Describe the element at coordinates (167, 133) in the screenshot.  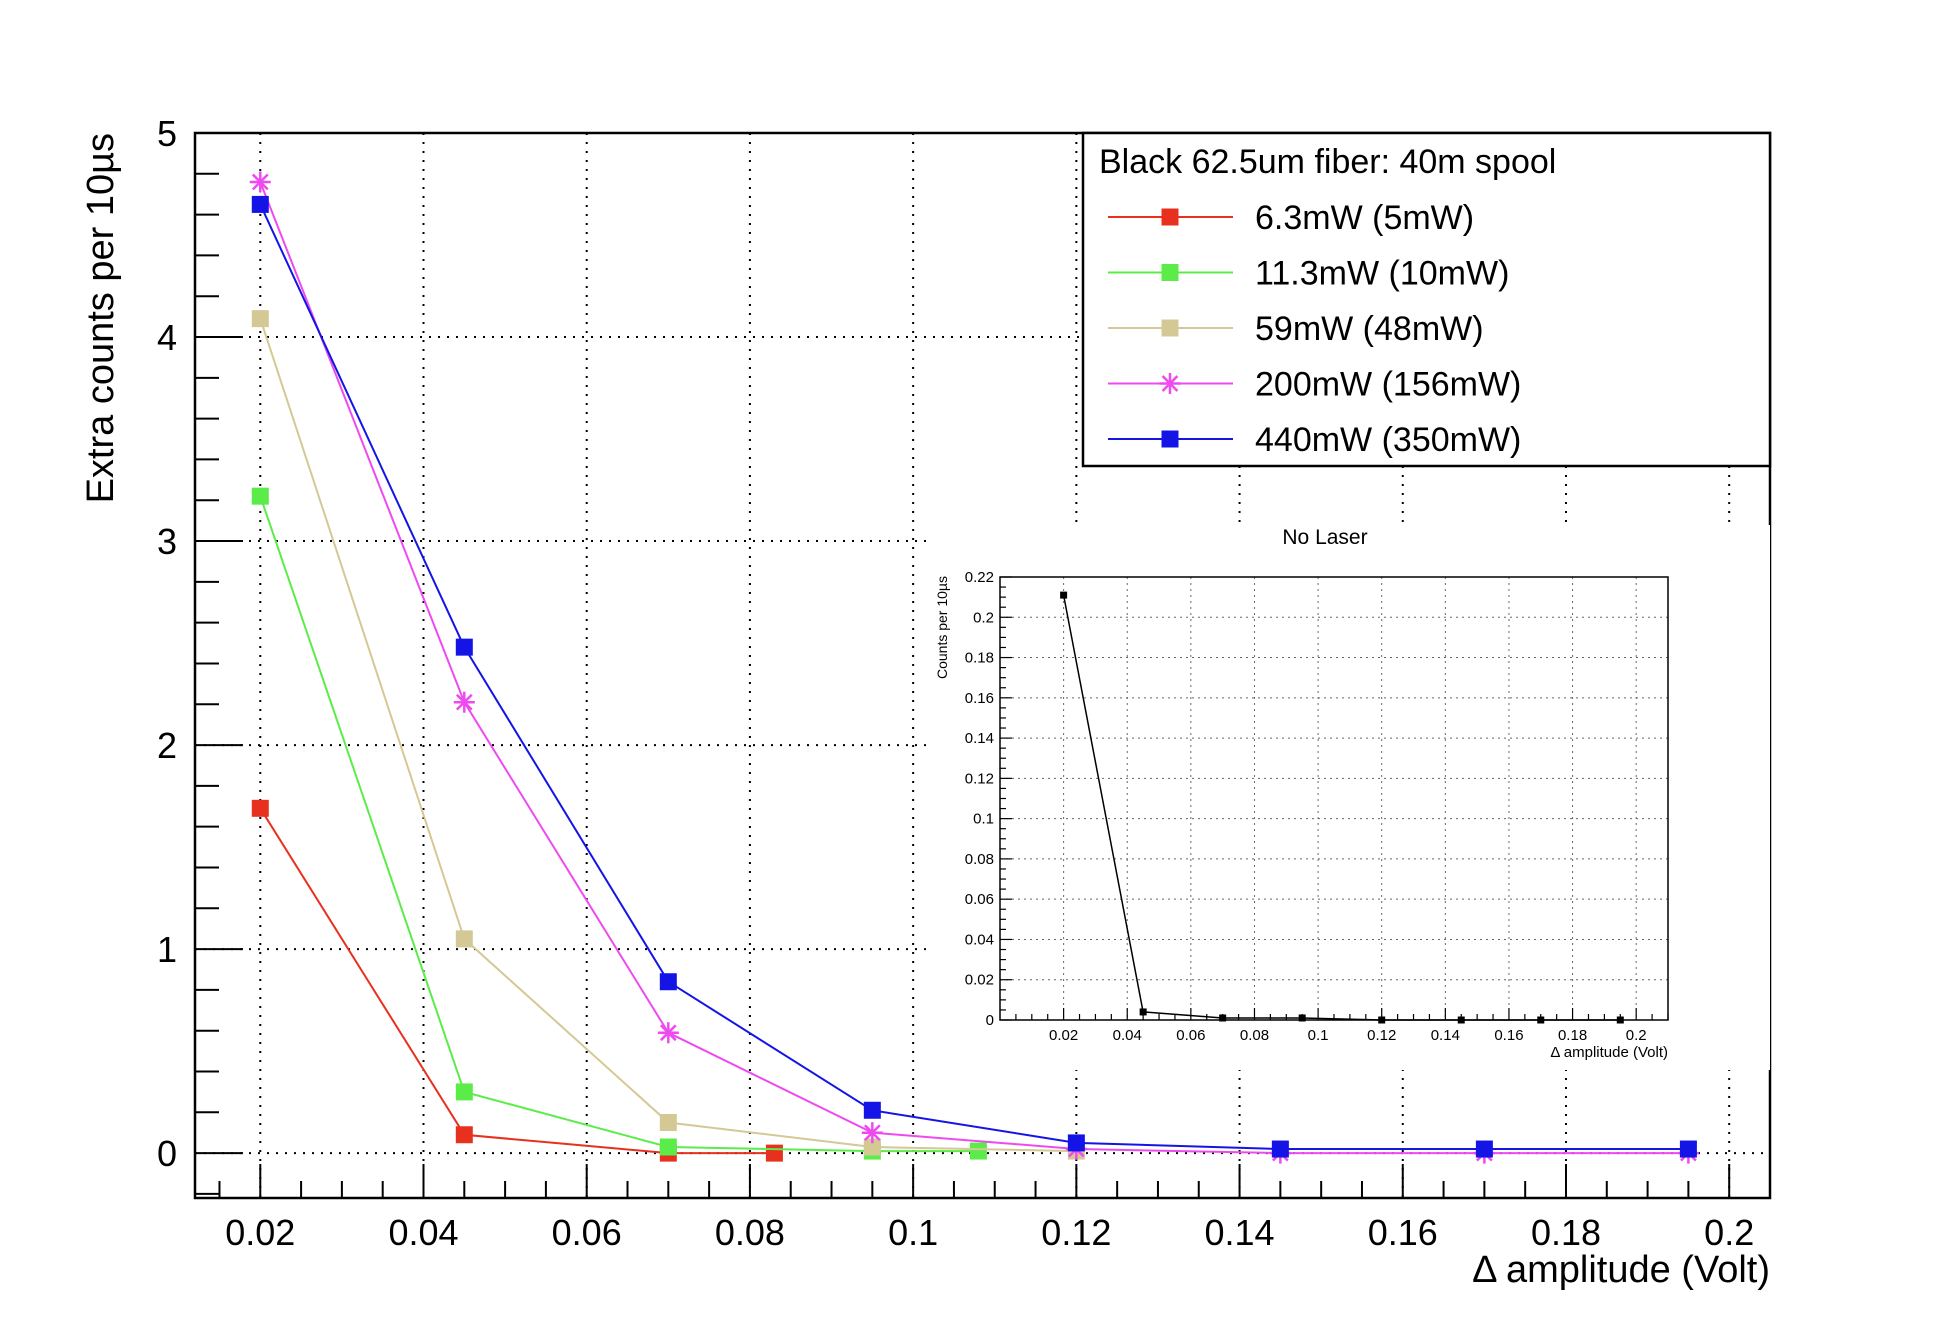
I see `main-y-tick-label-5: 5` at that location.